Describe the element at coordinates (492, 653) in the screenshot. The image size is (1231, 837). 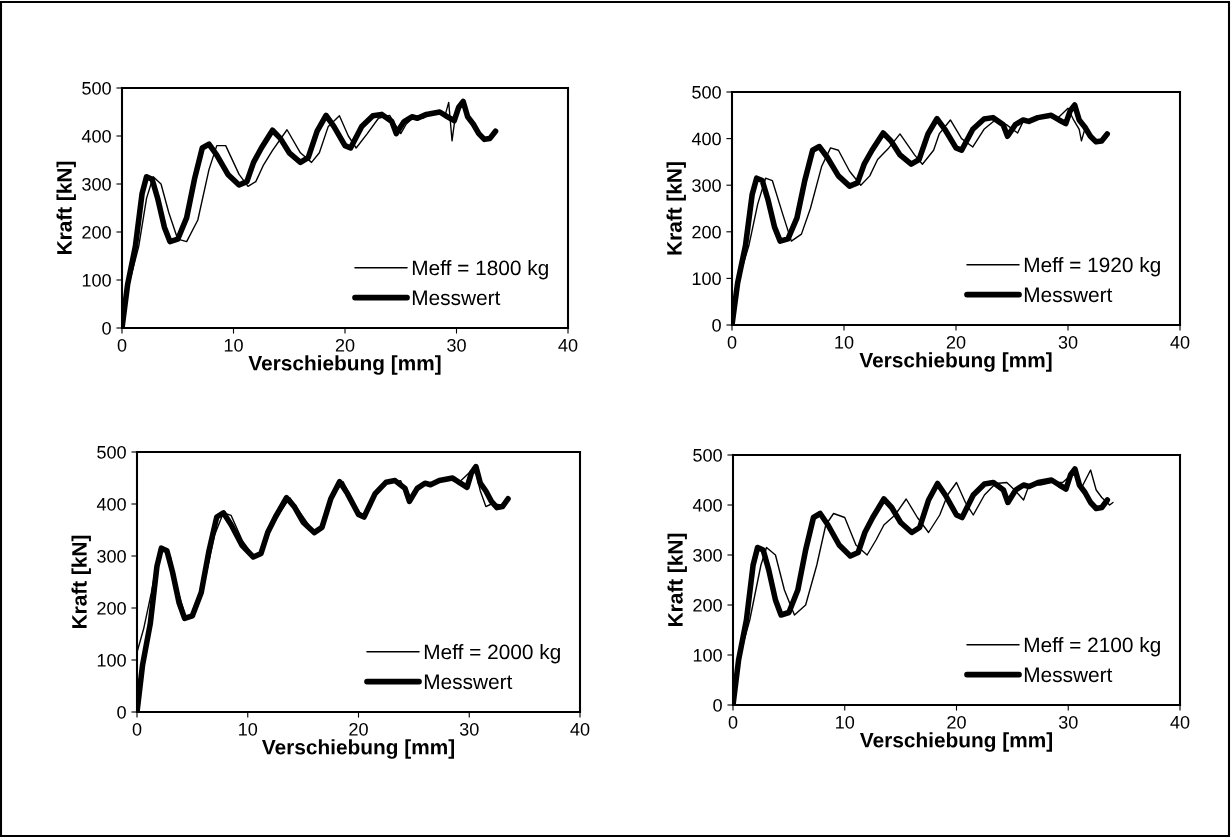
I see `legend-label: Meff = 2000 kg` at that location.